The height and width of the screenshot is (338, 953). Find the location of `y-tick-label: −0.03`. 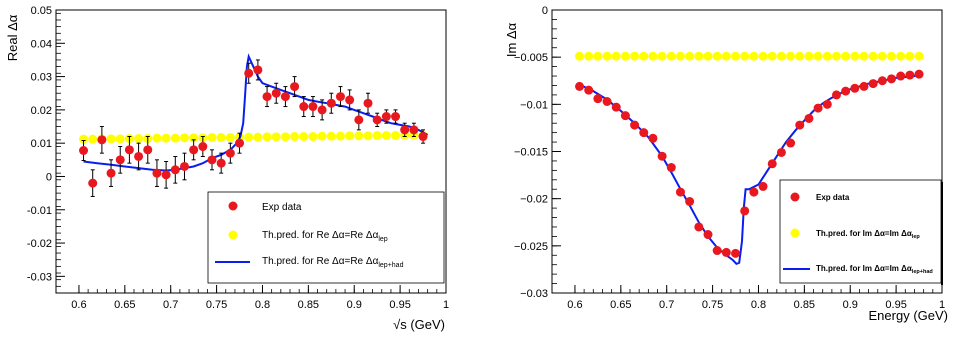

y-tick-label: −0.03 is located at coordinates (534, 294).